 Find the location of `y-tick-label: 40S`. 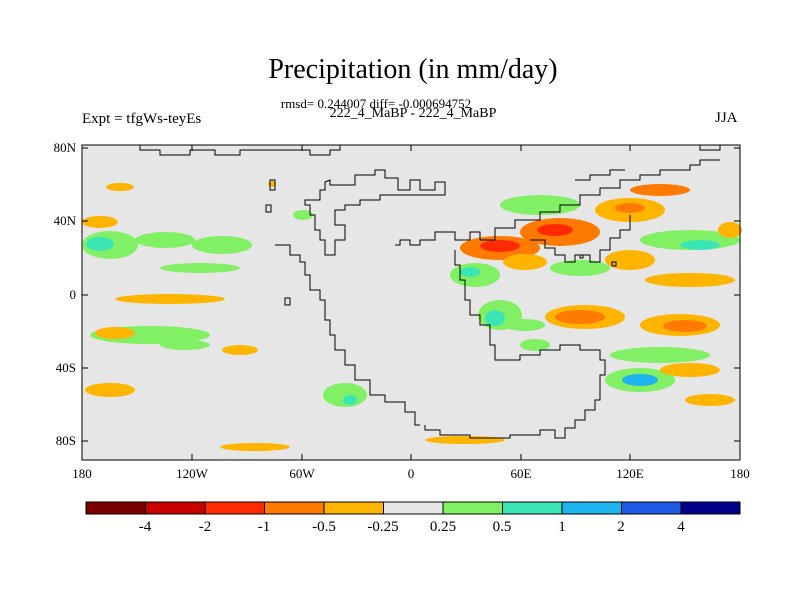

y-tick-label: 40S is located at coordinates (65, 367).